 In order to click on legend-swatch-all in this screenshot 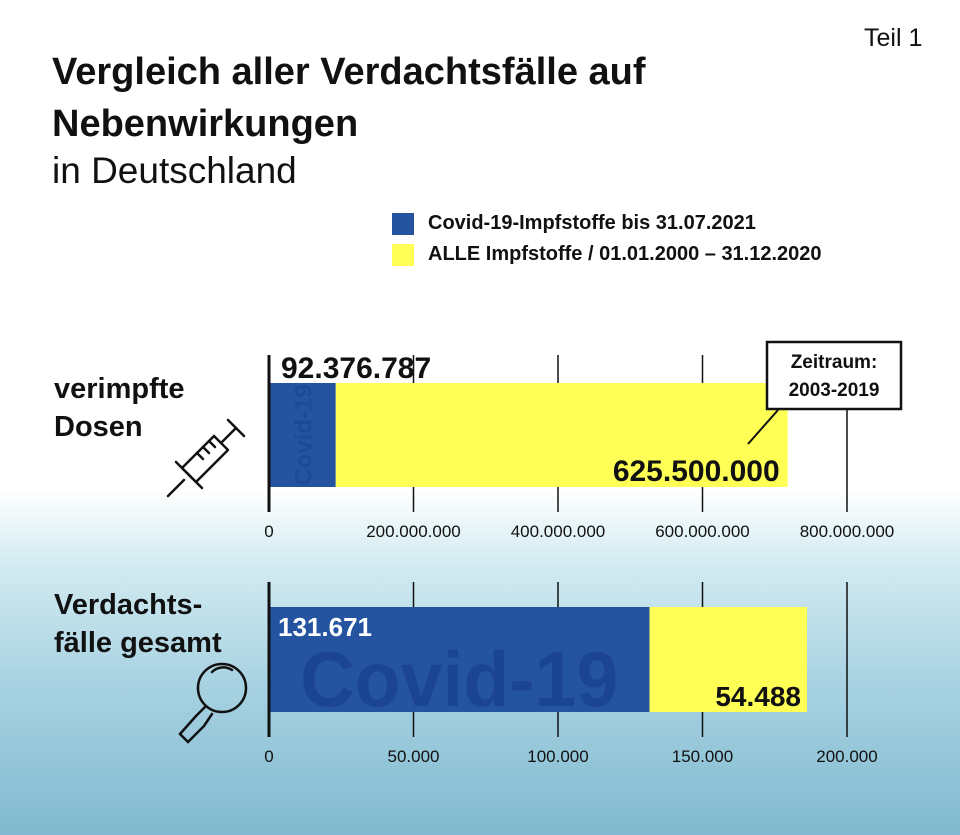, I will do `click(403, 254)`.